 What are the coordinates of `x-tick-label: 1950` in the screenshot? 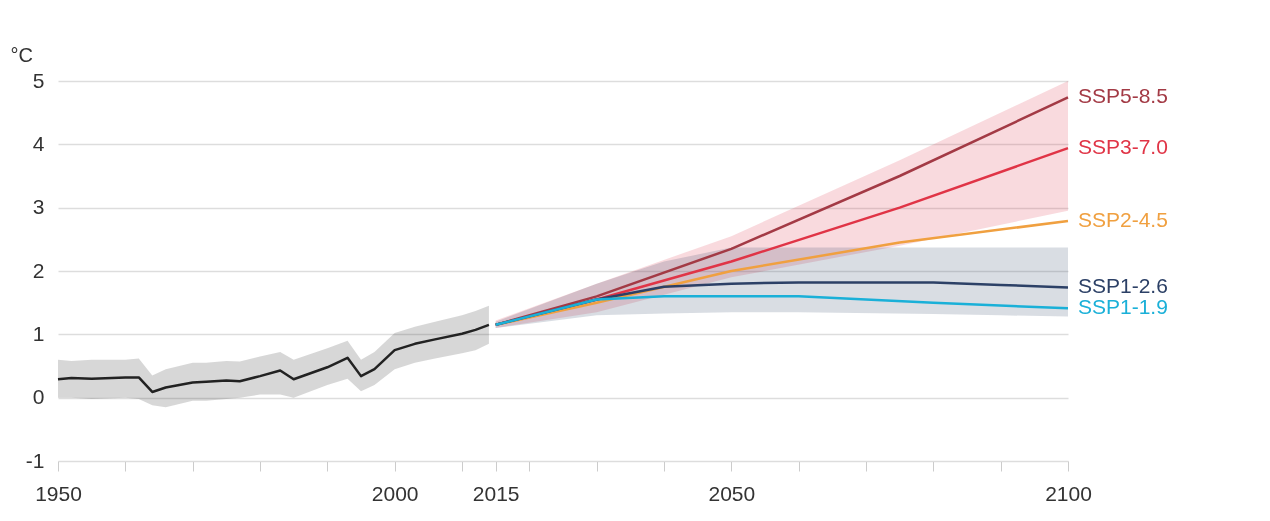 It's located at (58, 493).